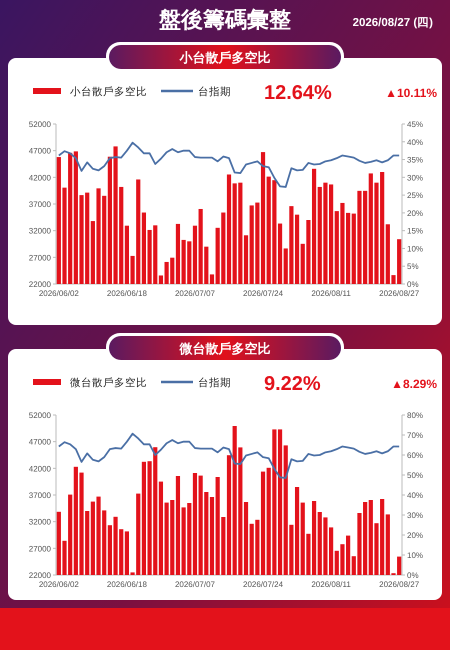 This screenshot has width=450, height=650. Describe the element at coordinates (224, 348) in the screenshot. I see `chart-title: 微台散戶多空比` at that location.